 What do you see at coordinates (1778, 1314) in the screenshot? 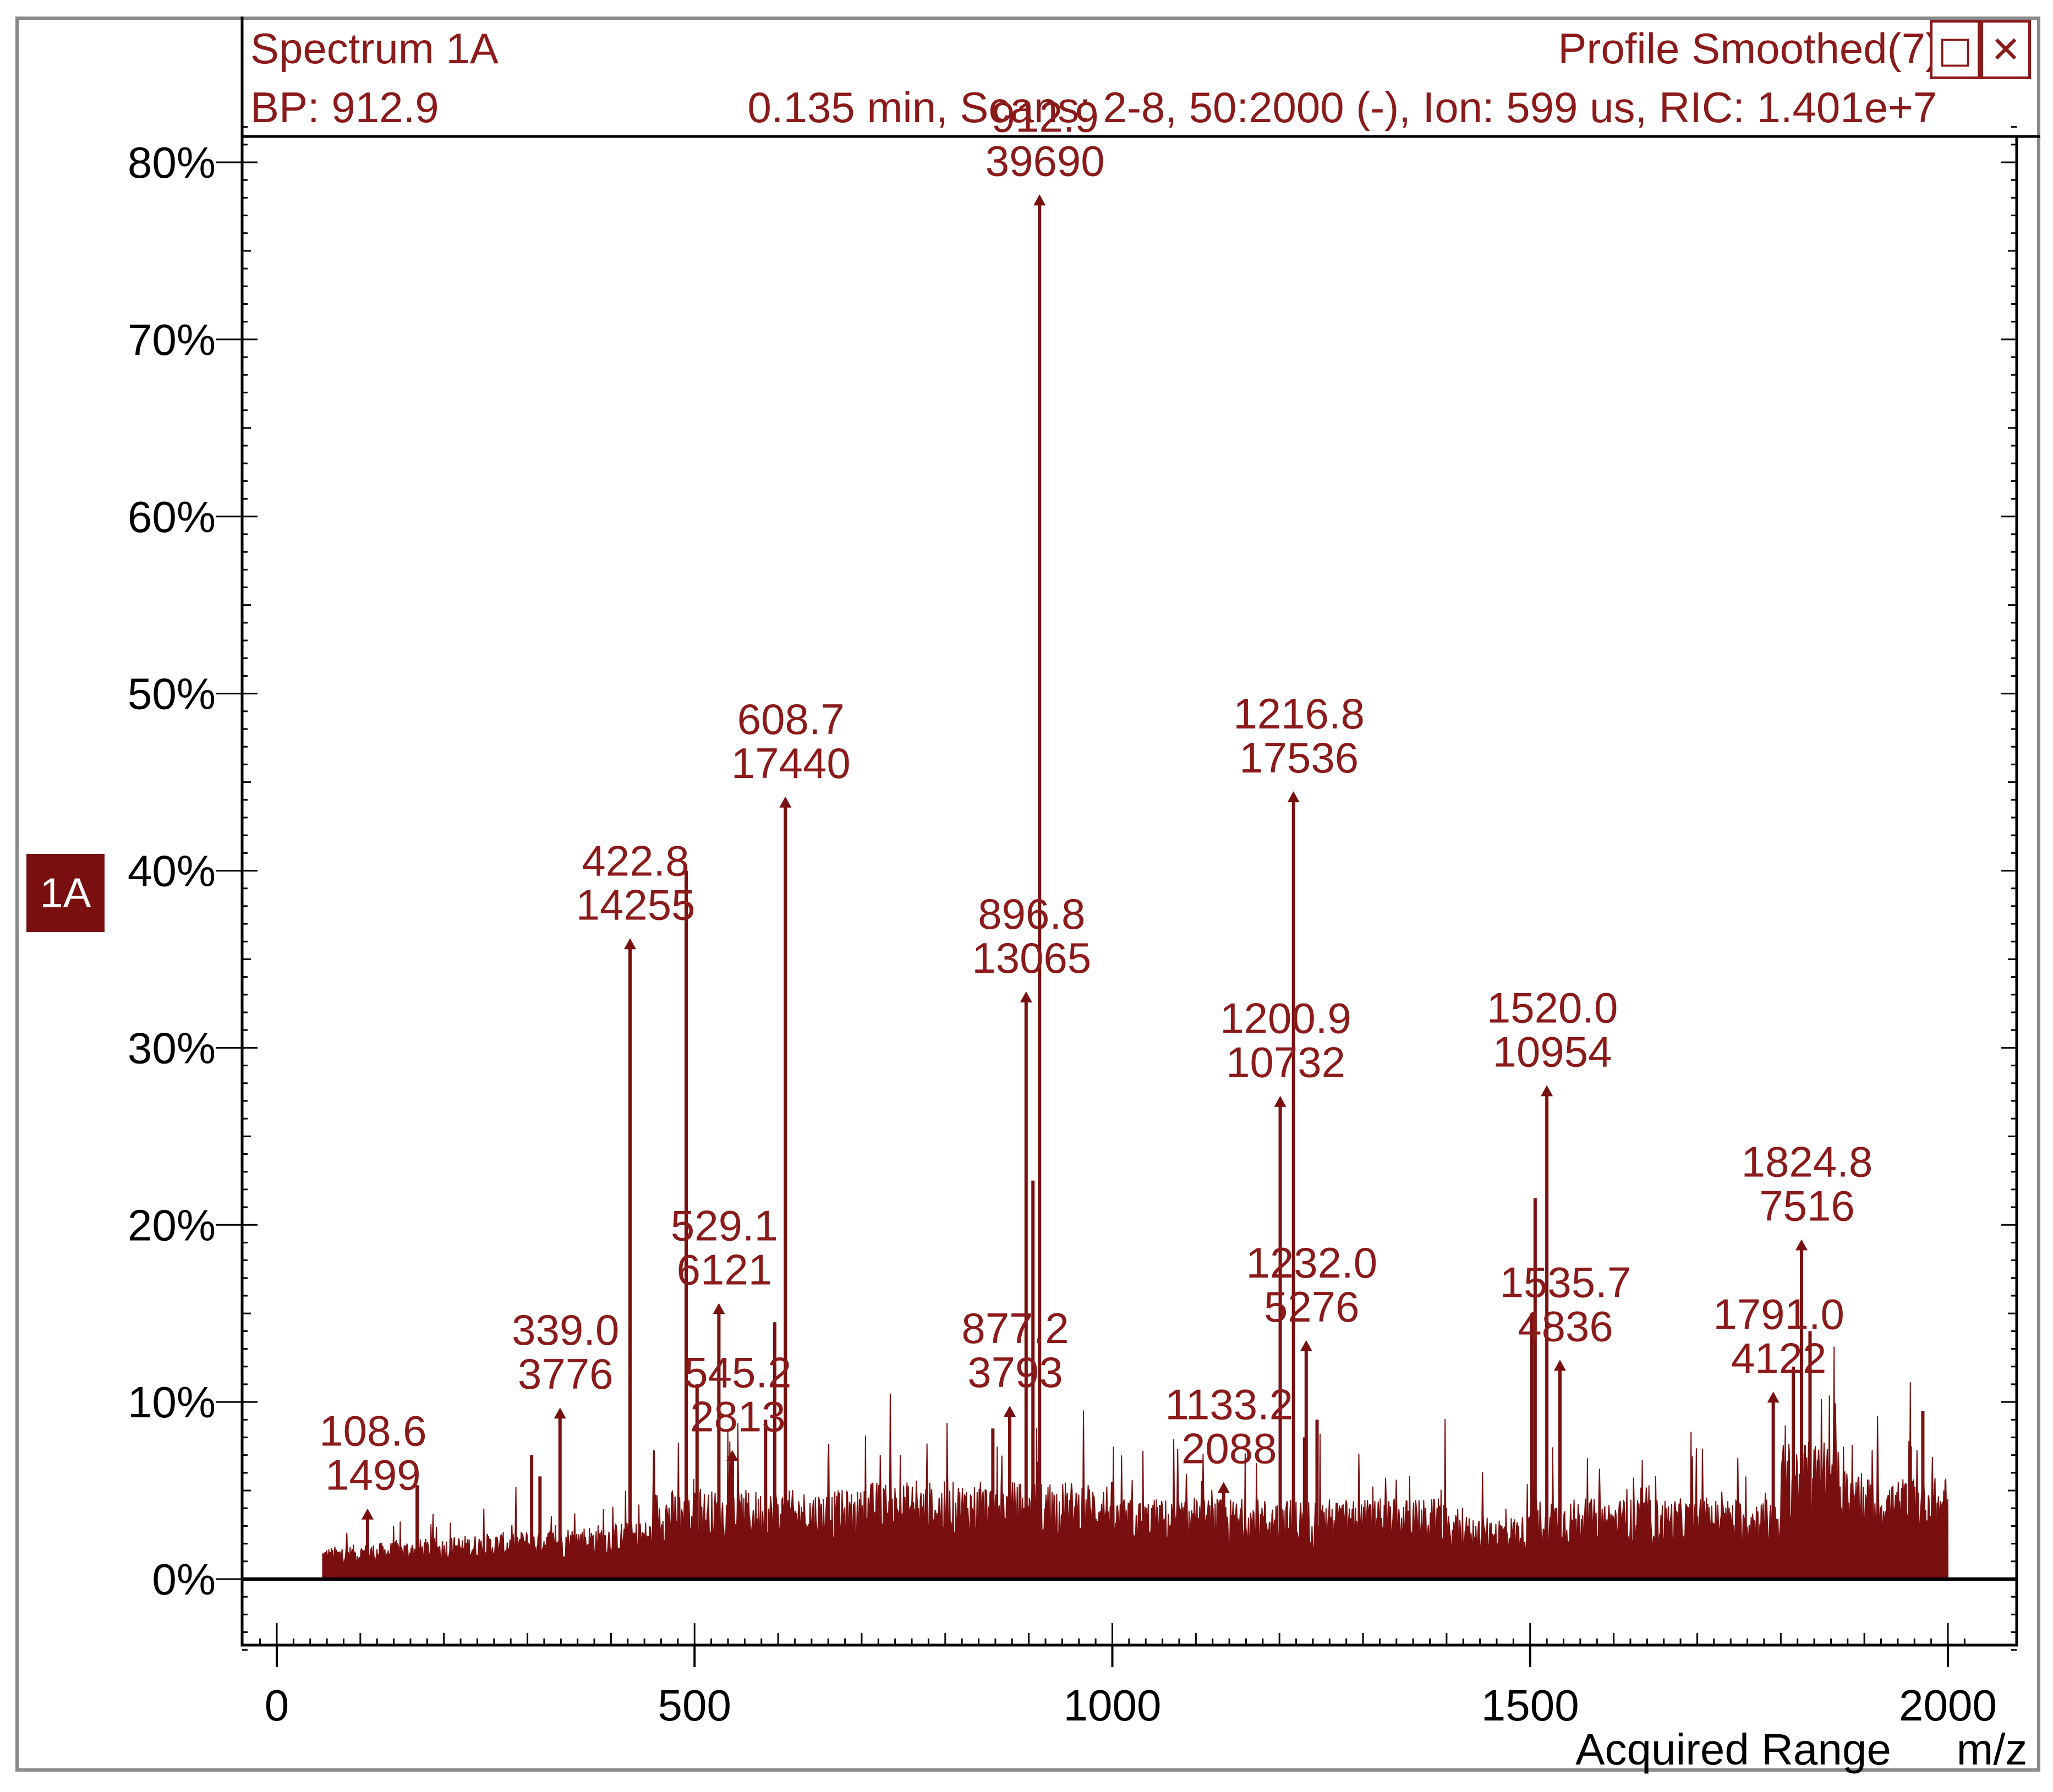
I see `peak-label-mz: 1791.0` at bounding box center [1778, 1314].